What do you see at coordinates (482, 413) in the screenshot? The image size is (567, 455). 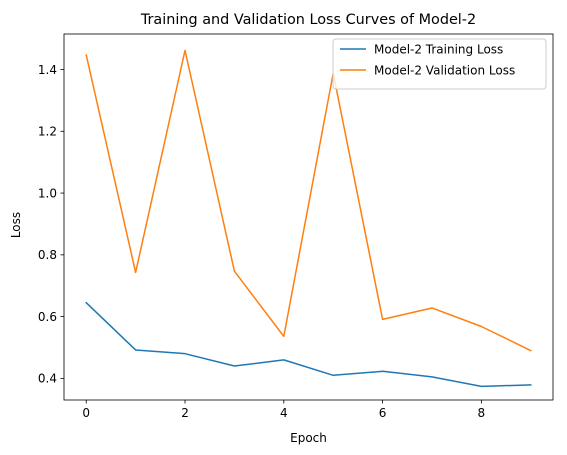 I see `x-tick-label: 8` at bounding box center [482, 413].